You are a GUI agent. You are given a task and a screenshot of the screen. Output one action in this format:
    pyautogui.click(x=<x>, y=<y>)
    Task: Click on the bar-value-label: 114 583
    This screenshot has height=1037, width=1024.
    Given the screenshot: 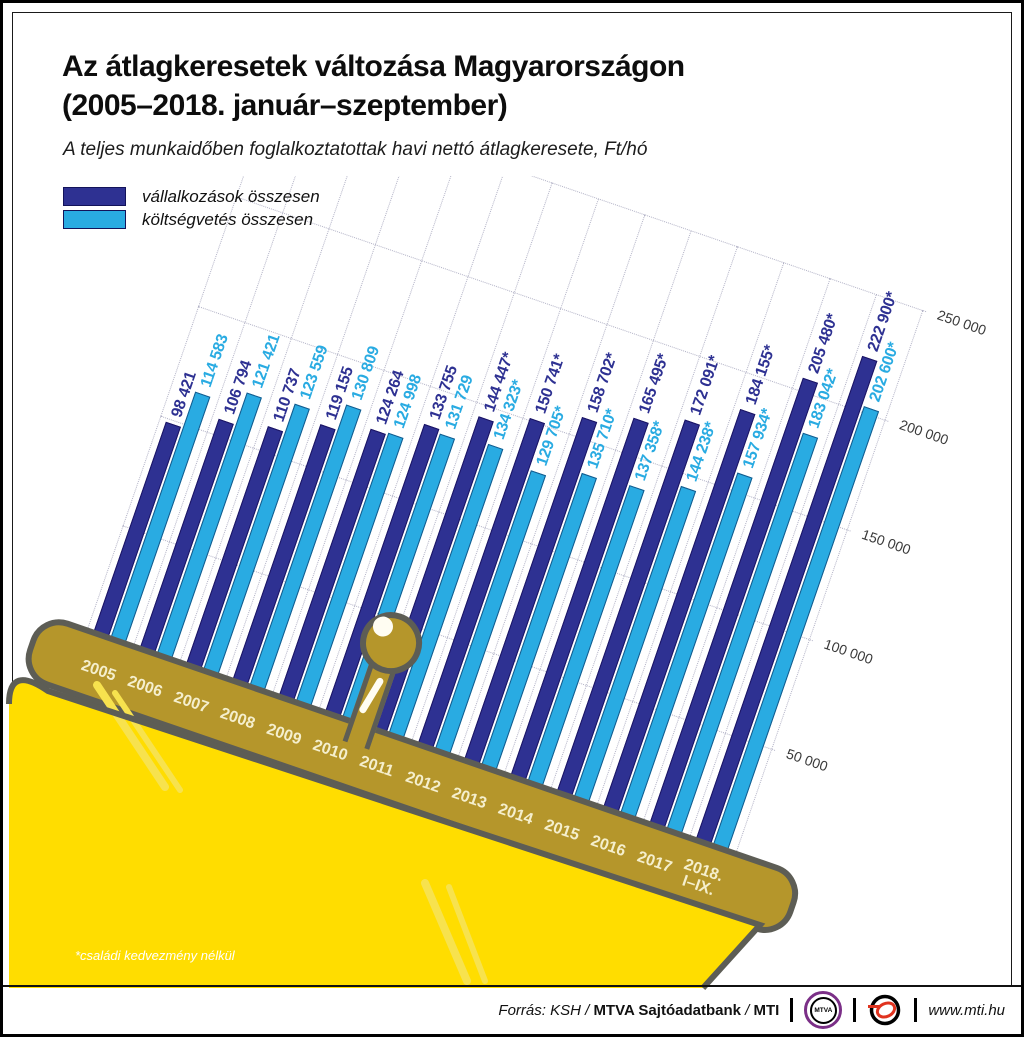 What is the action you would take?
    pyautogui.click(x=214, y=361)
    